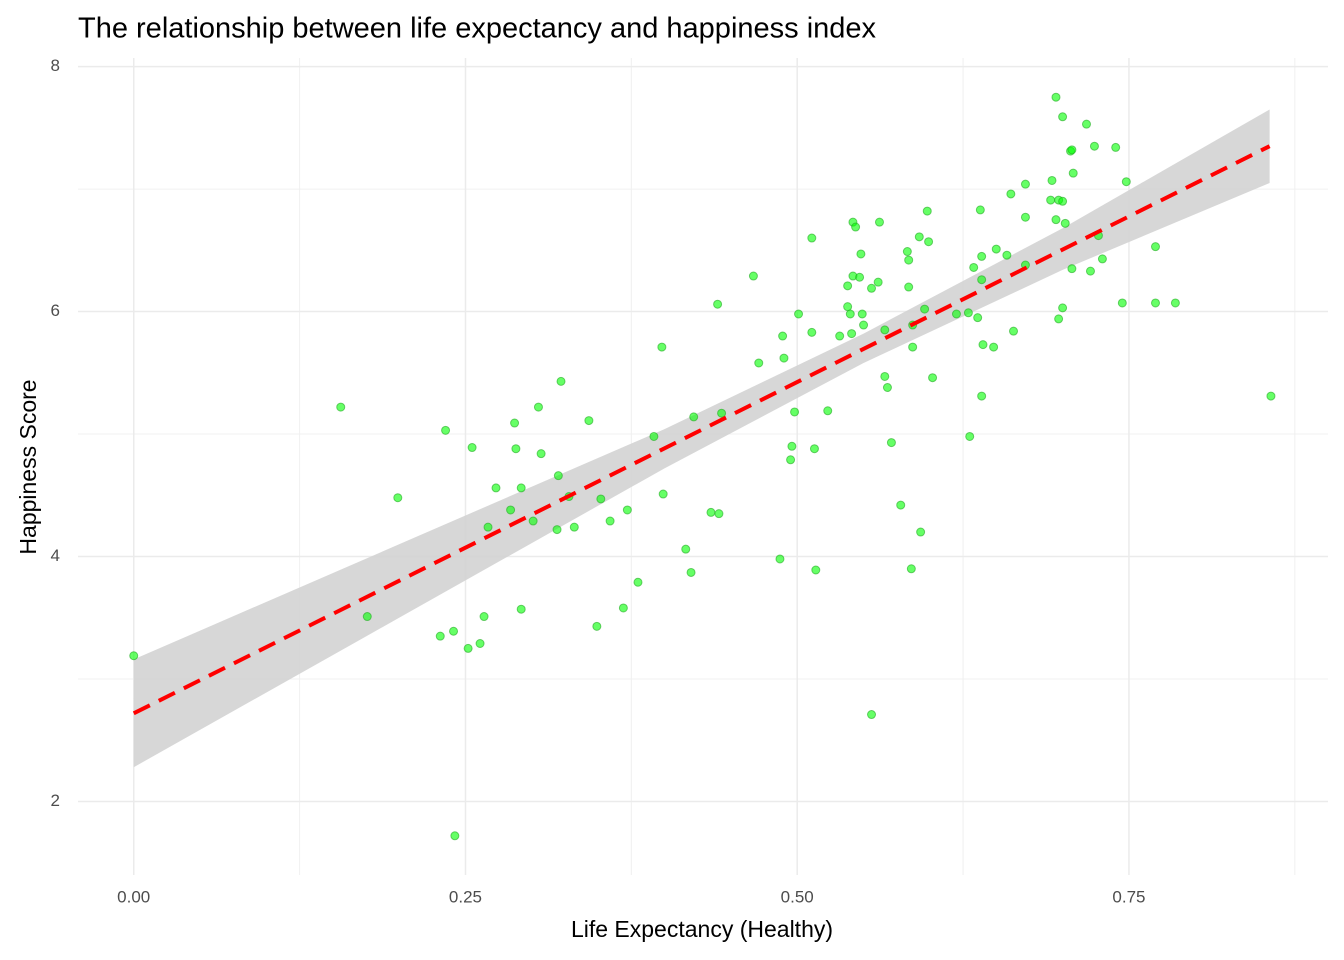  What do you see at coordinates (702, 929) in the screenshot?
I see `x-axis-title: Life Expectancy (Healthy)` at bounding box center [702, 929].